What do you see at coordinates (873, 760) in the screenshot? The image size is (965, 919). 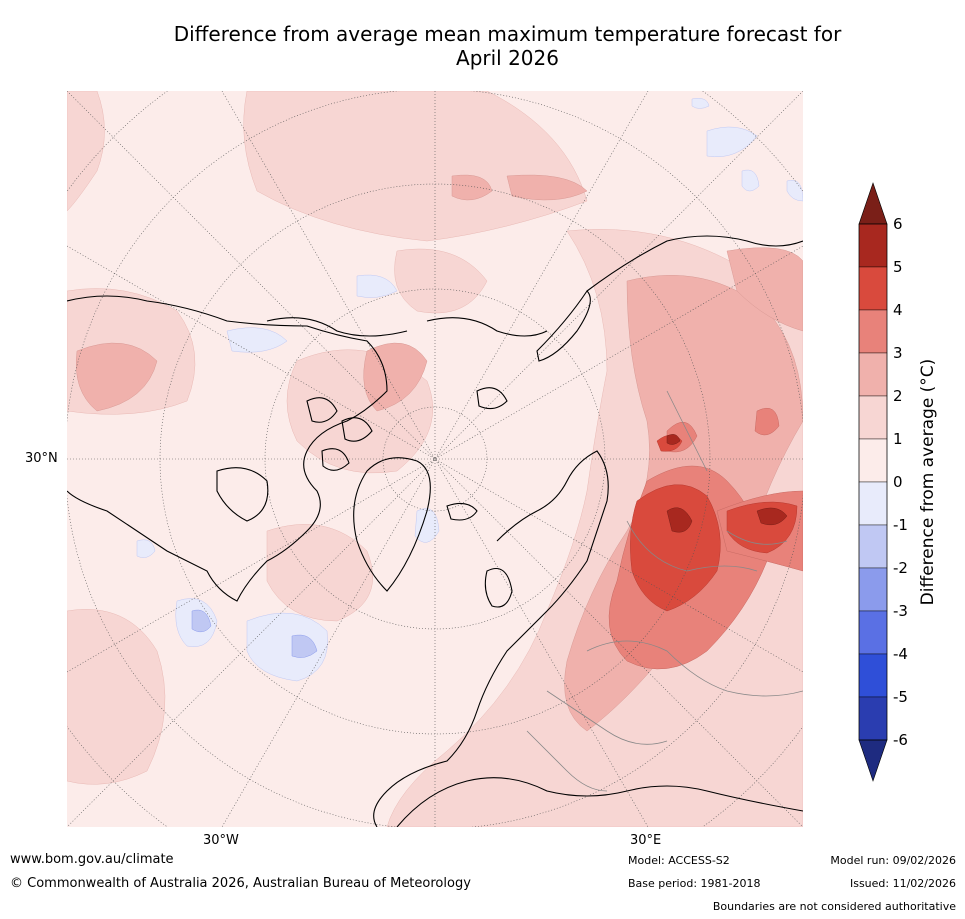 I see `colorbar-under-triangle` at bounding box center [873, 760].